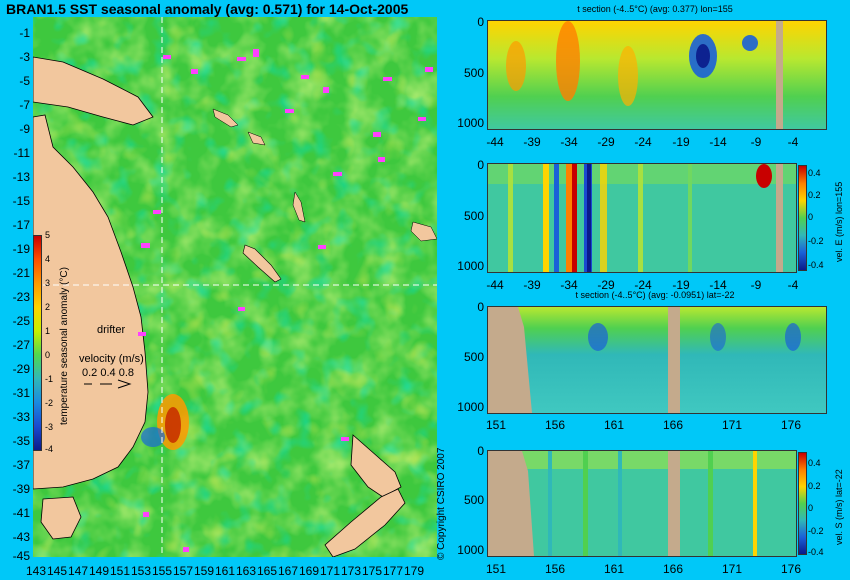  I want to click on new-guinea-landmass, so click(93, 91).